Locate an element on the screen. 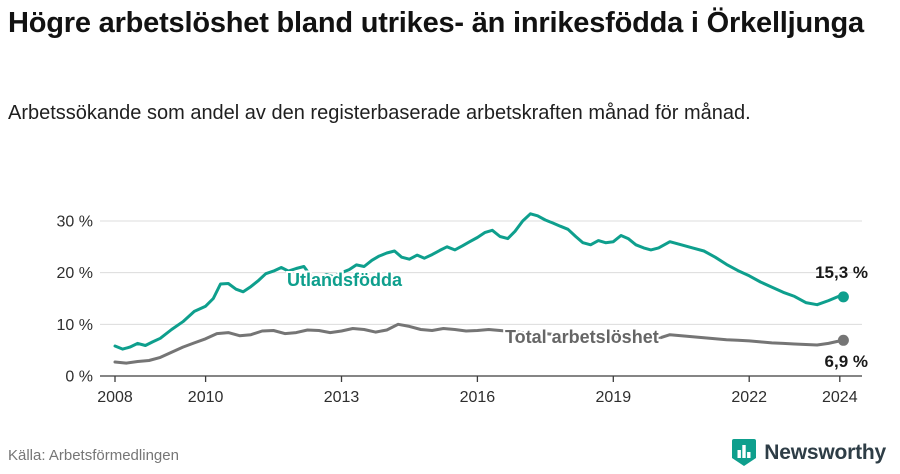  x-tick-label: 2019 is located at coordinates (614, 397).